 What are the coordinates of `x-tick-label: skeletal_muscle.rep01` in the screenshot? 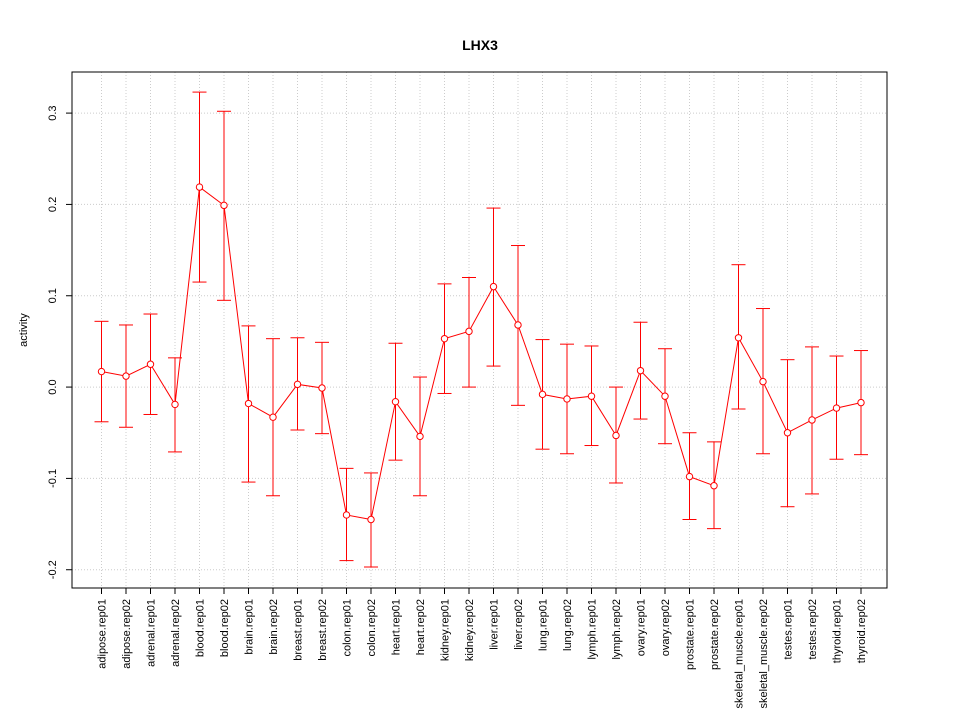 It's located at (740, 653).